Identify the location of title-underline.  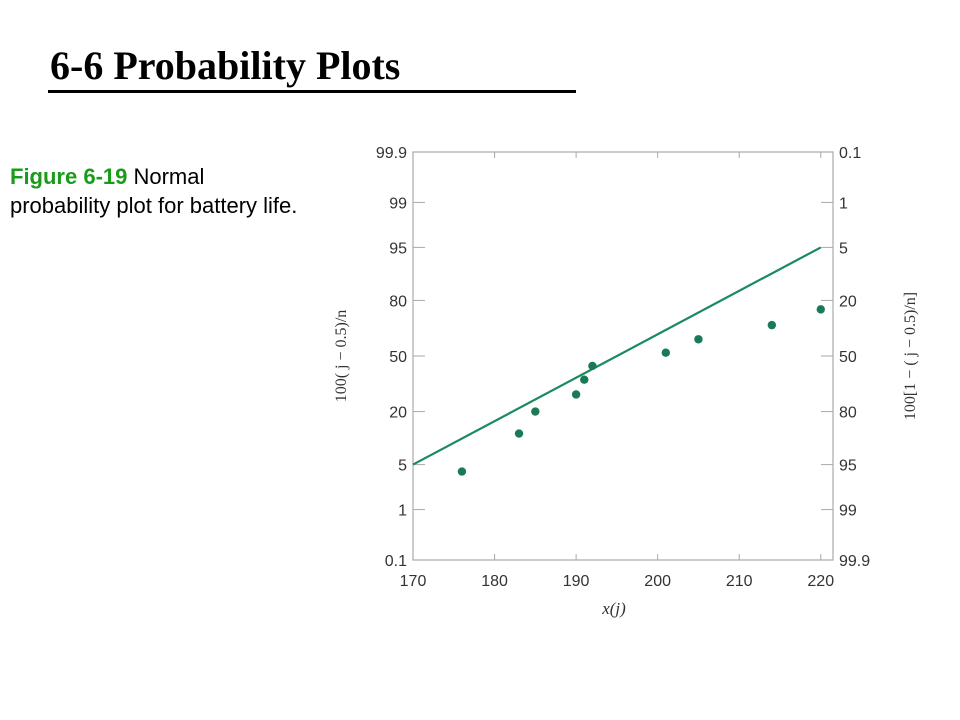
(312, 91).